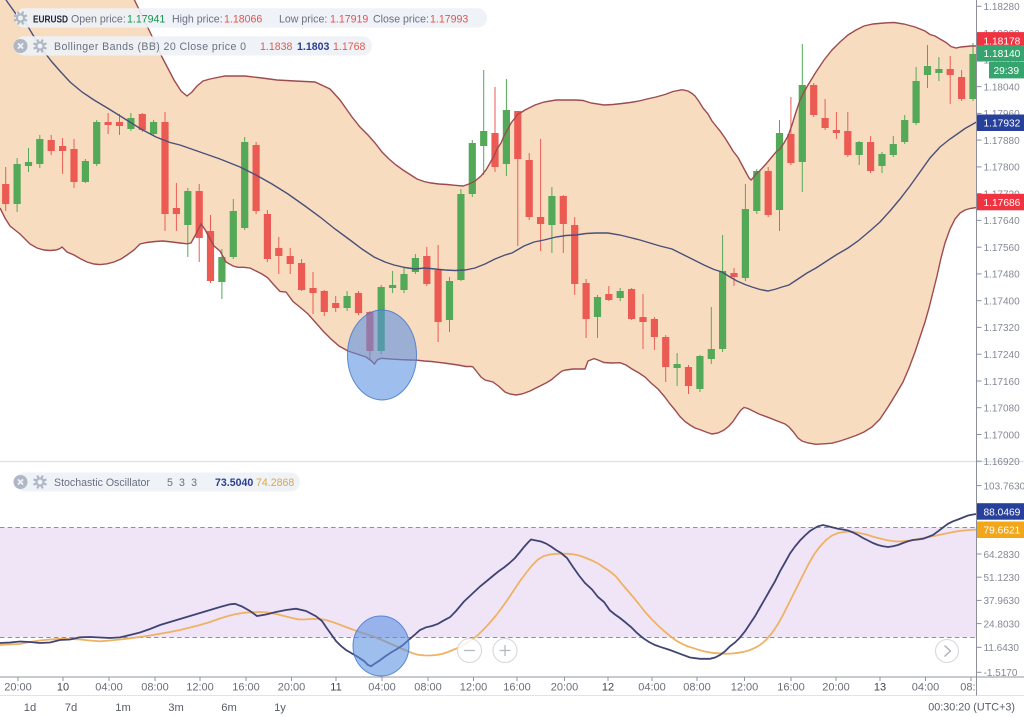 This screenshot has height=717, width=1024. What do you see at coordinates (1002, 578) in the screenshot?
I see `svg-text: 51.1230` at bounding box center [1002, 578].